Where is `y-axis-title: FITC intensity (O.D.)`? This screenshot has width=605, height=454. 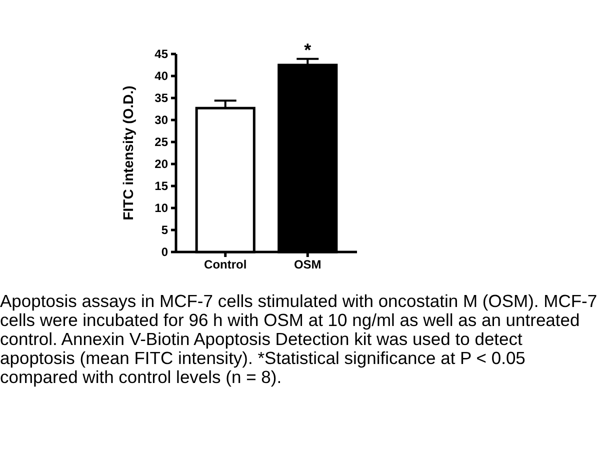
y-axis-title: FITC intensity (O.D.) is located at coordinates (128, 153).